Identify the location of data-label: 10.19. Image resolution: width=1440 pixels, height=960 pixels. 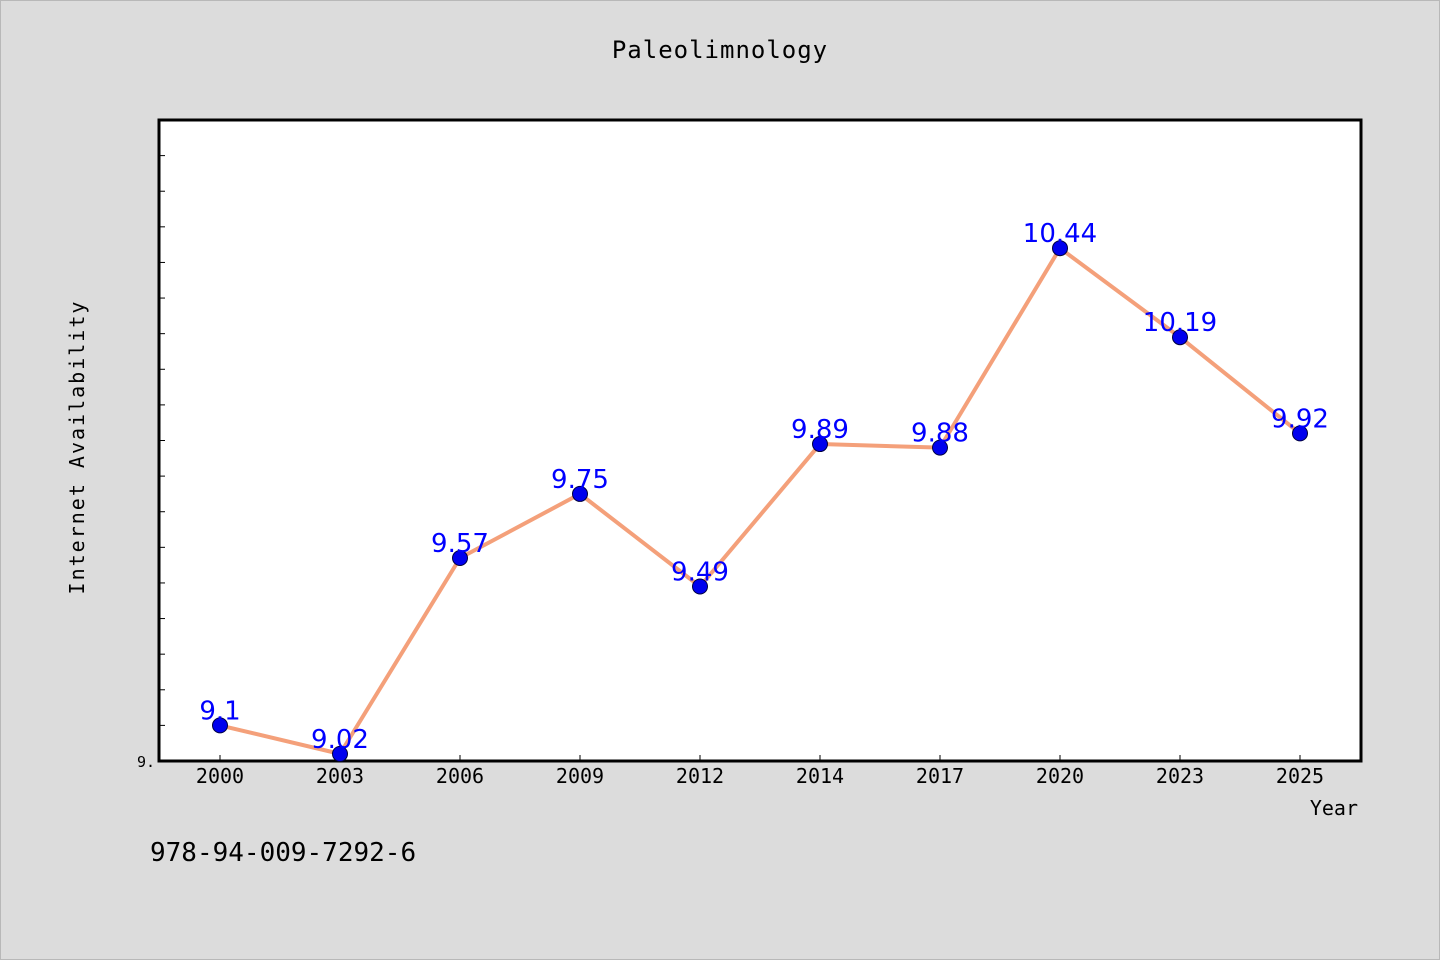
(1180, 323).